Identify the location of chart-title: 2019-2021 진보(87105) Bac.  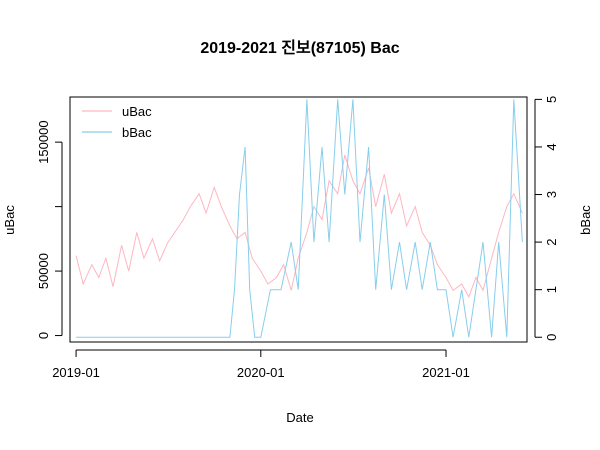
(299, 48).